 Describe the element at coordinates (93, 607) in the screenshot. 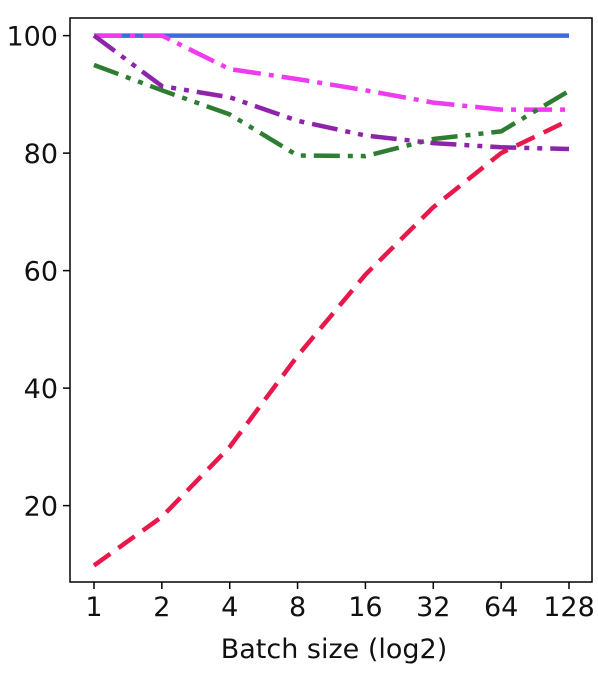

I see `x-tick-label: 1` at that location.